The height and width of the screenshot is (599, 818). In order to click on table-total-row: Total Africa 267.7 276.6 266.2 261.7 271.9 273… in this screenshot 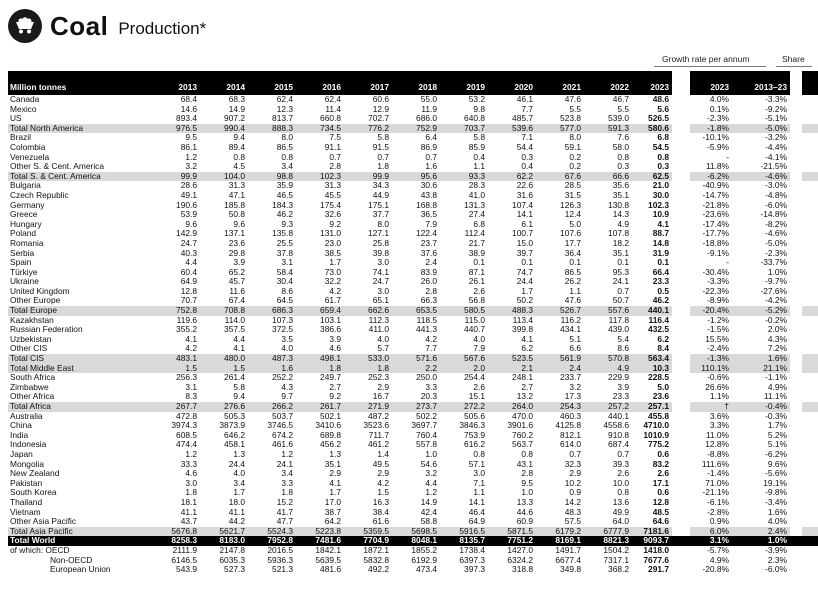, I will do `click(413, 407)`.